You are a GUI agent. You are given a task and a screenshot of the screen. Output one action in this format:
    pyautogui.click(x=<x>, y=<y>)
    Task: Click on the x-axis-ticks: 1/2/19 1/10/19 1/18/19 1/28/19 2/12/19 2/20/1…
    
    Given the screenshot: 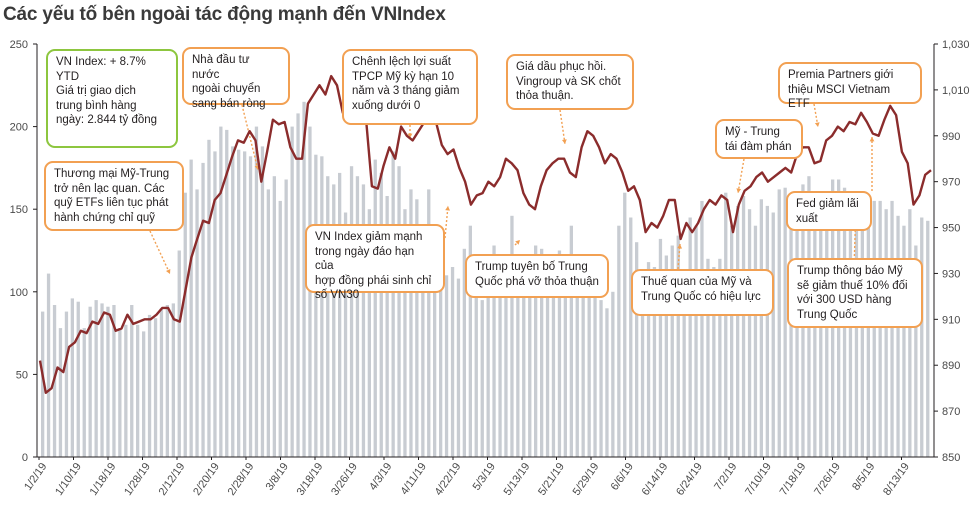 What is the action you would take?
    pyautogui.click(x=467, y=477)
    